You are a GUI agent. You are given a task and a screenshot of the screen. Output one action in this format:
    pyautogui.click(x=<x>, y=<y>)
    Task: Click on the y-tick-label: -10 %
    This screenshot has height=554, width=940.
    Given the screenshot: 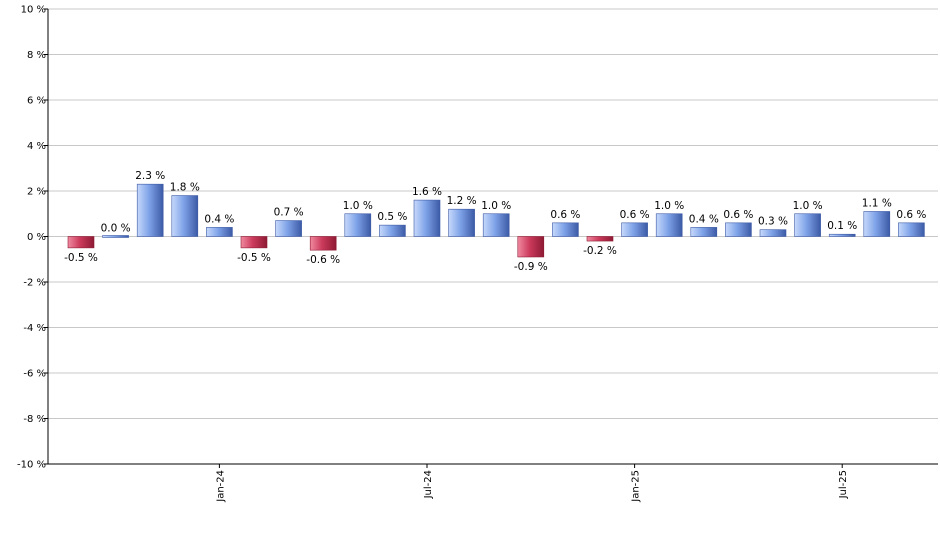 What is the action you would take?
    pyautogui.click(x=31, y=465)
    